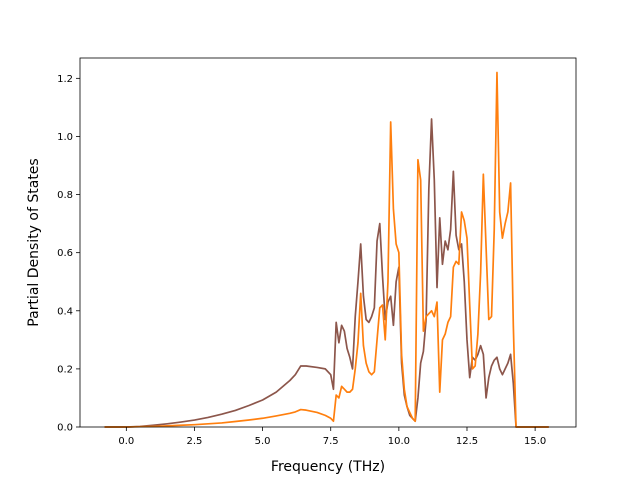 This screenshot has height=480, width=640. What do you see at coordinates (126, 441) in the screenshot?
I see `x-tick-label: 0.0` at bounding box center [126, 441].